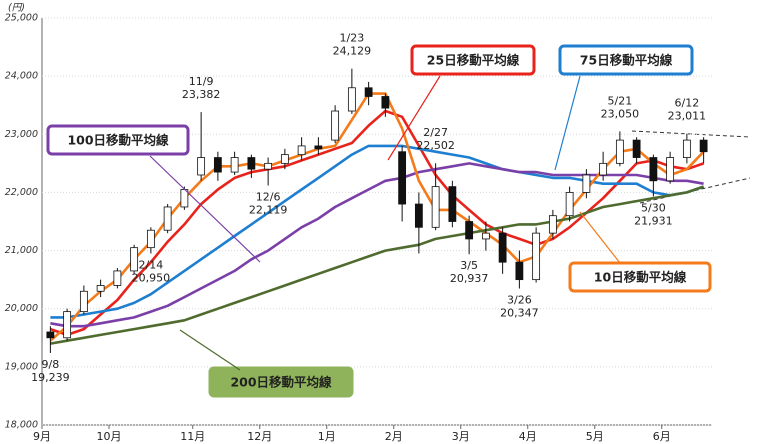 The height and width of the screenshot is (444, 760). I want to click on annotation-value: 23,382, so click(201, 94).